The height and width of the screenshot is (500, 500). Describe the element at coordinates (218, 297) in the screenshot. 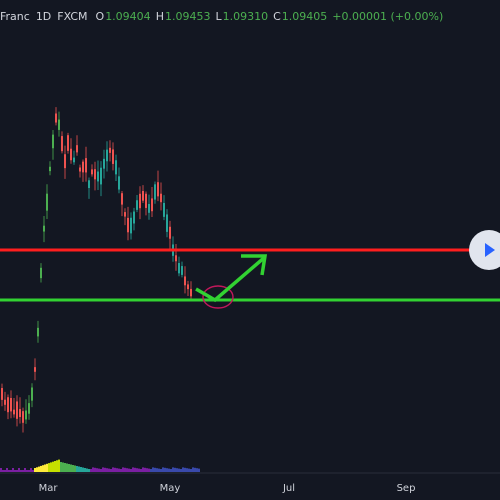

I see `highlight-ellipse` at that location.